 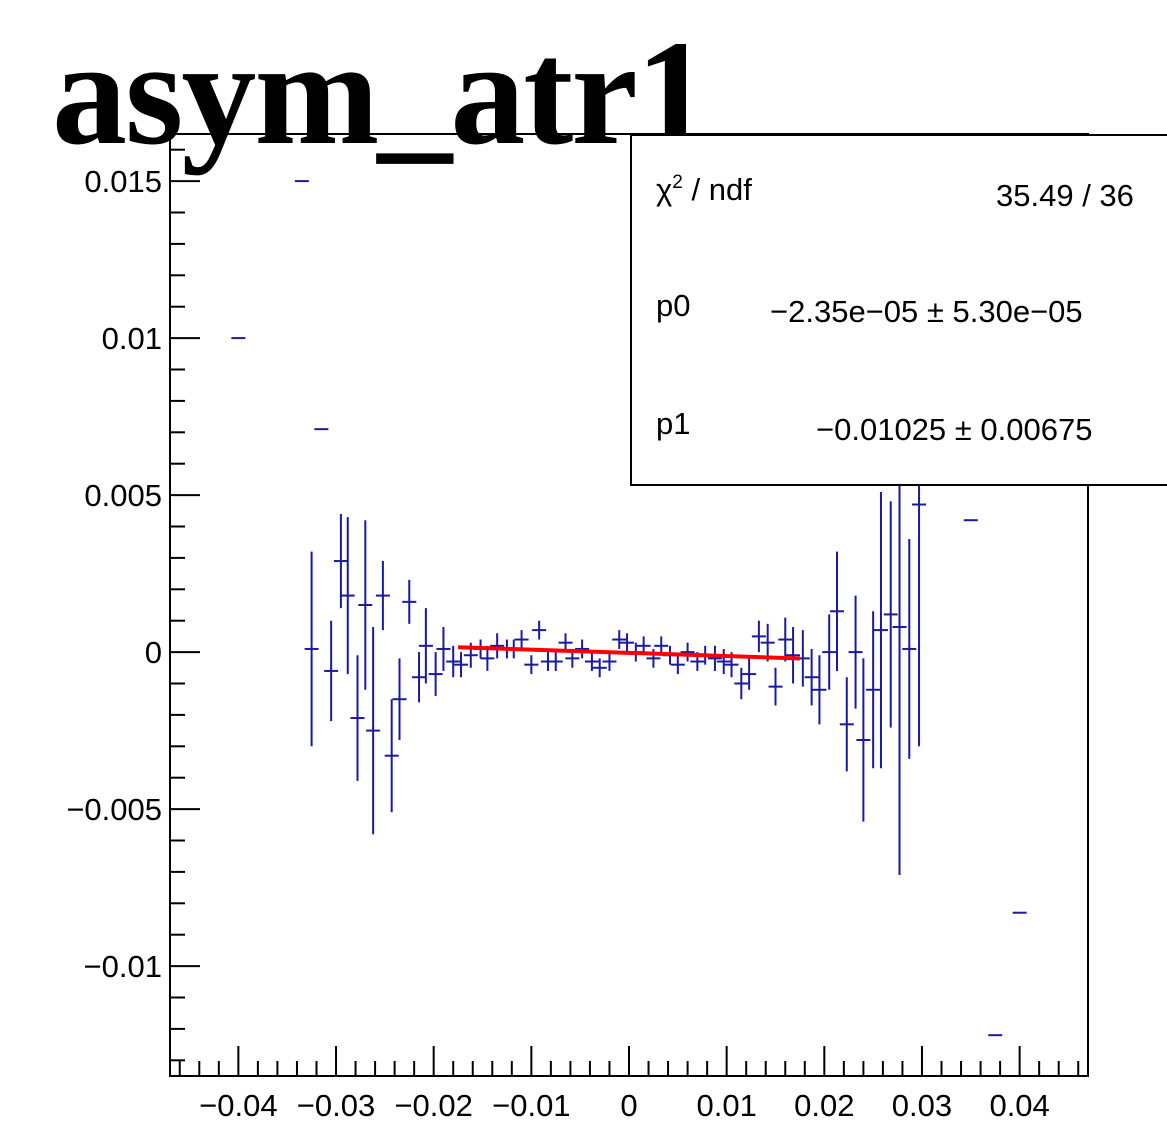 What do you see at coordinates (628, 1105) in the screenshot?
I see `x-tick-label: 0` at bounding box center [628, 1105].